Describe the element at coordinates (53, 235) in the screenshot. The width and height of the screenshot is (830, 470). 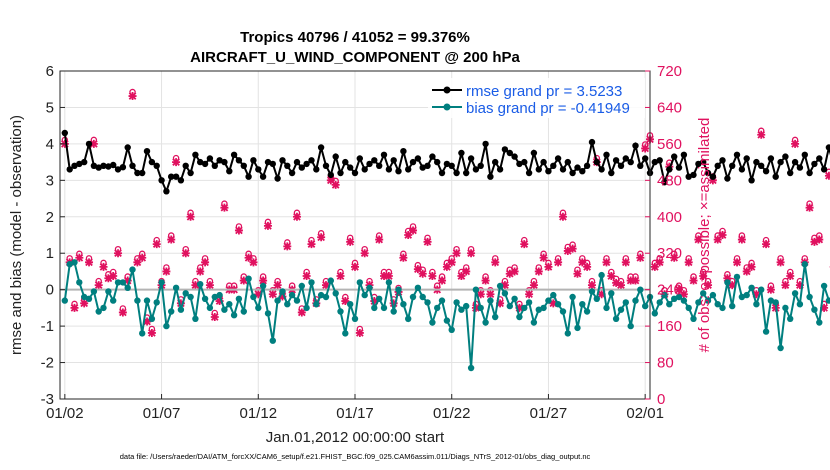
I see `y-axis-left: -3 -2 -1 0 1 2 3 4 5 6` at that location.